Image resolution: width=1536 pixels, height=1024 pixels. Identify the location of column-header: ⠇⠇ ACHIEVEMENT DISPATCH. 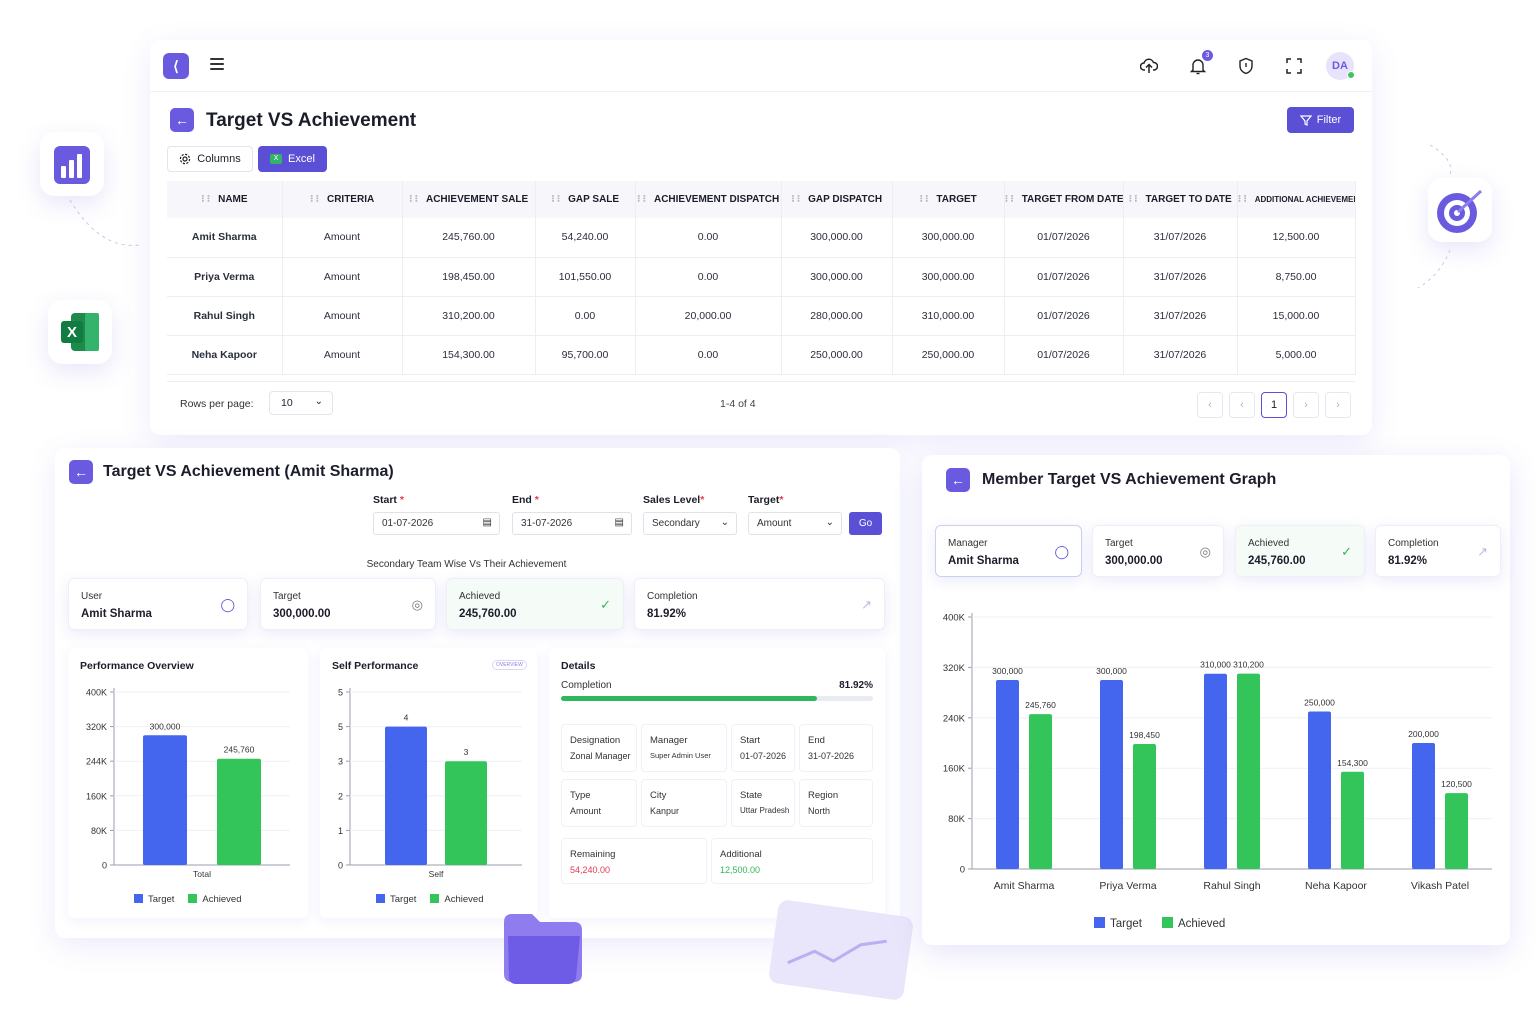
(708, 199).